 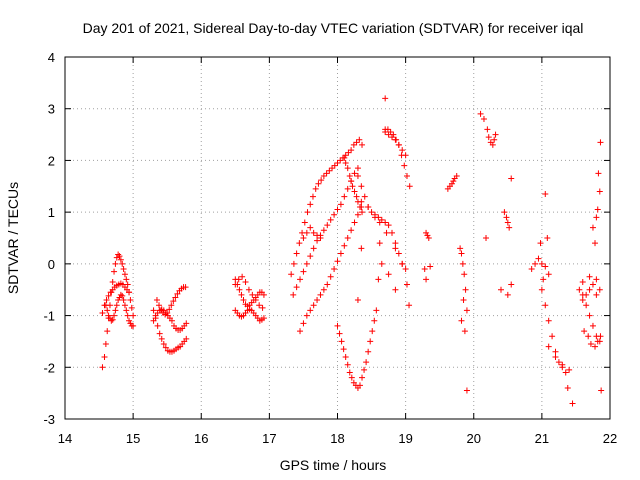 I want to click on x-tick-label: 16, so click(x=201, y=438).